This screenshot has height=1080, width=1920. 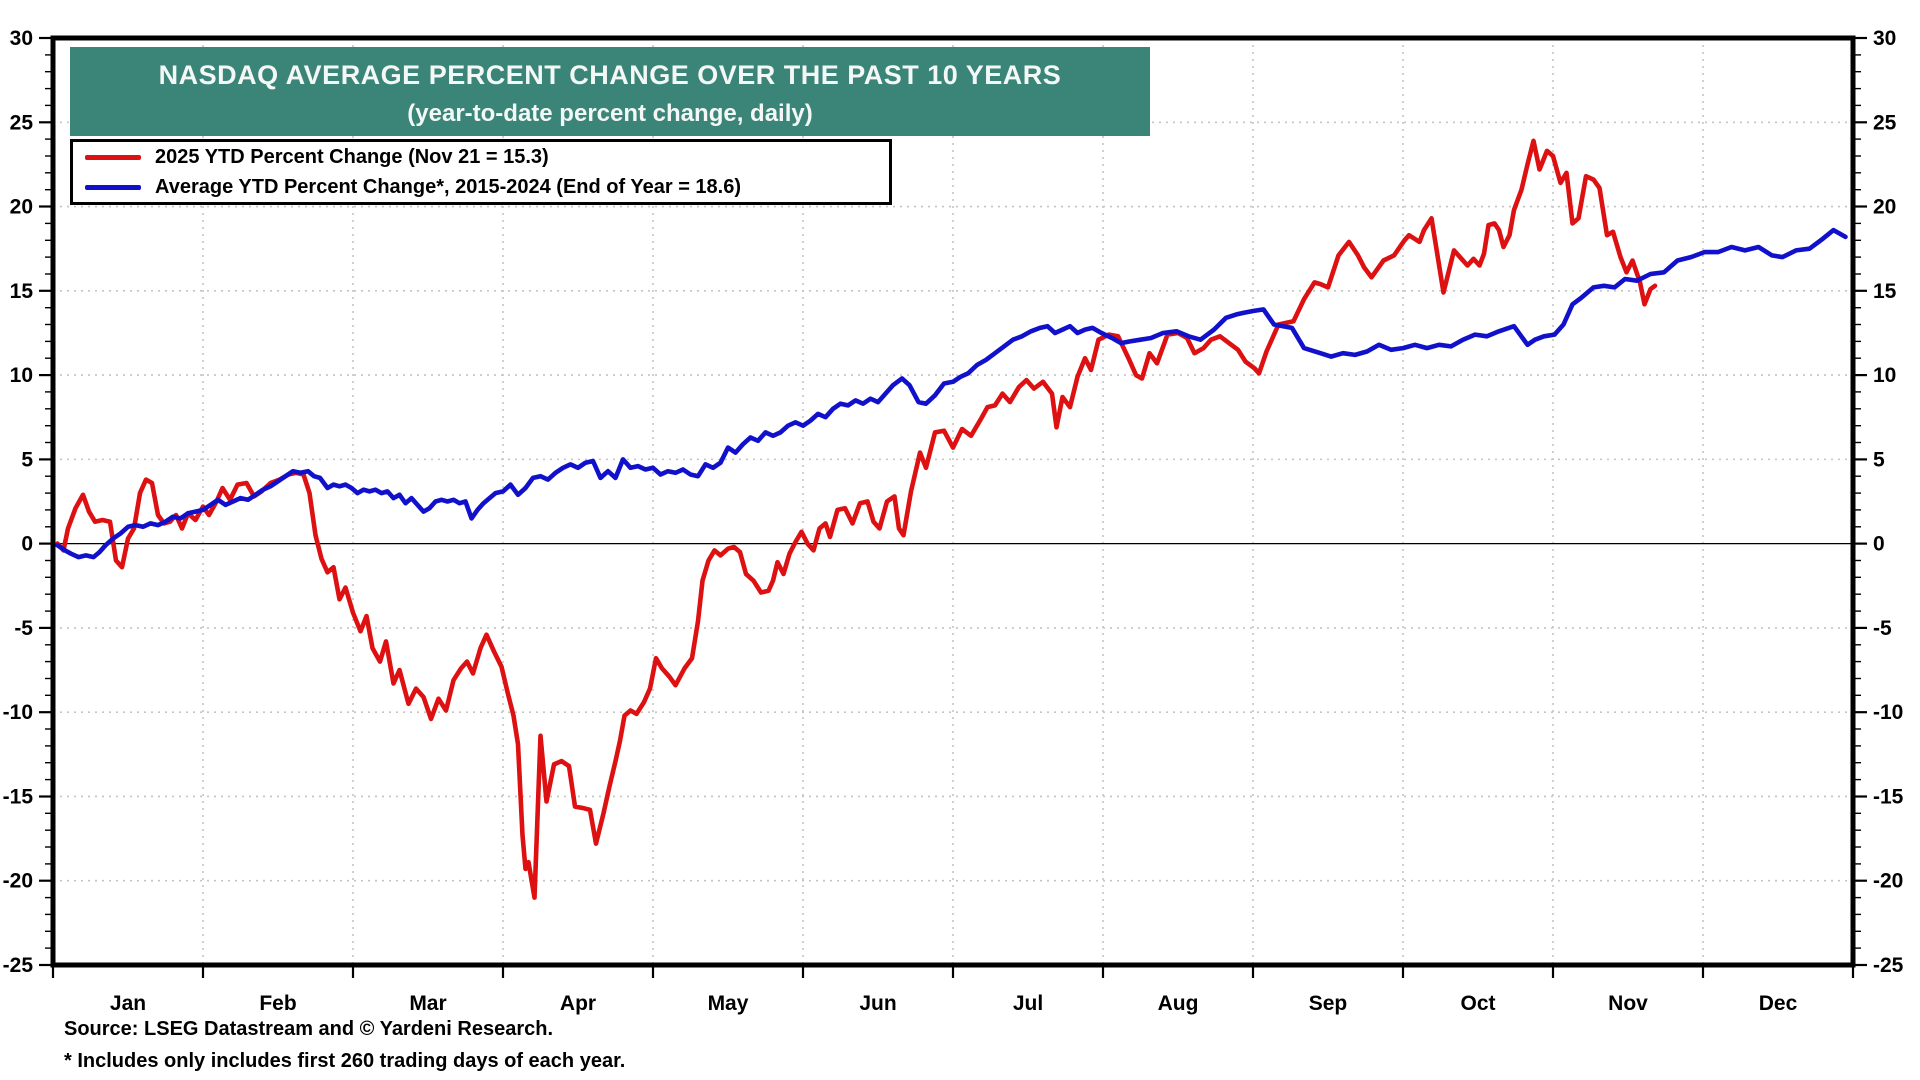 I want to click on svg-text: Sep, so click(x=1328, y=1003).